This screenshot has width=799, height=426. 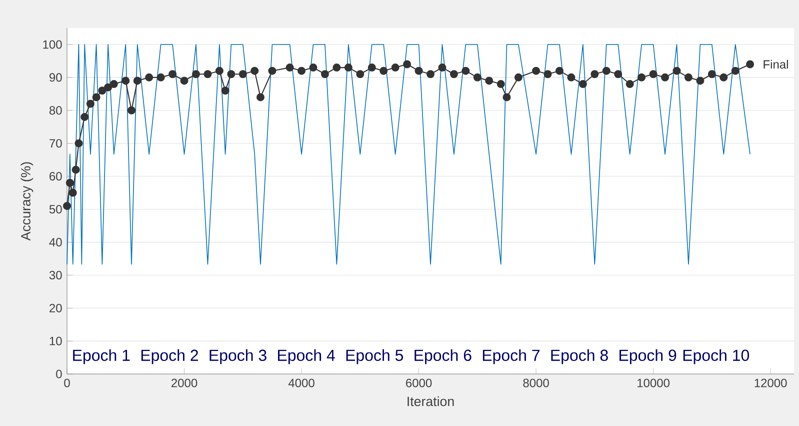 I want to click on annotation: Epoch 8, so click(x=579, y=356).